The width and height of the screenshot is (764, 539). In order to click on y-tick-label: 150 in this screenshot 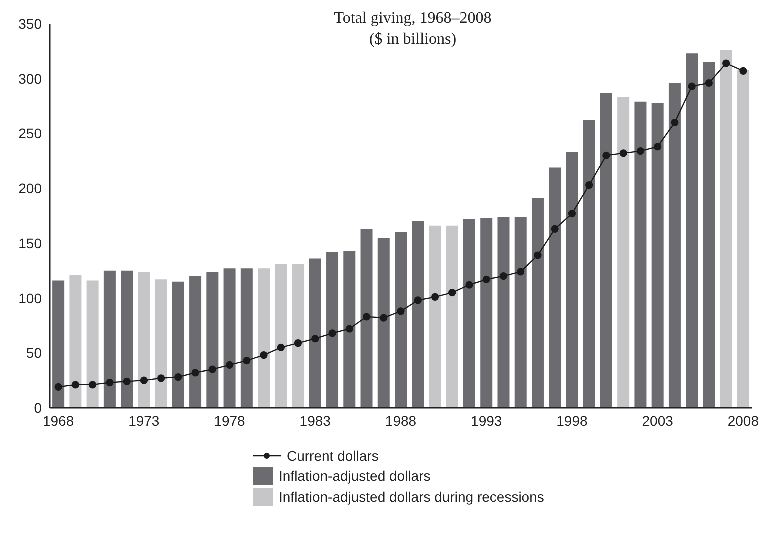, I will do `click(30, 243)`.